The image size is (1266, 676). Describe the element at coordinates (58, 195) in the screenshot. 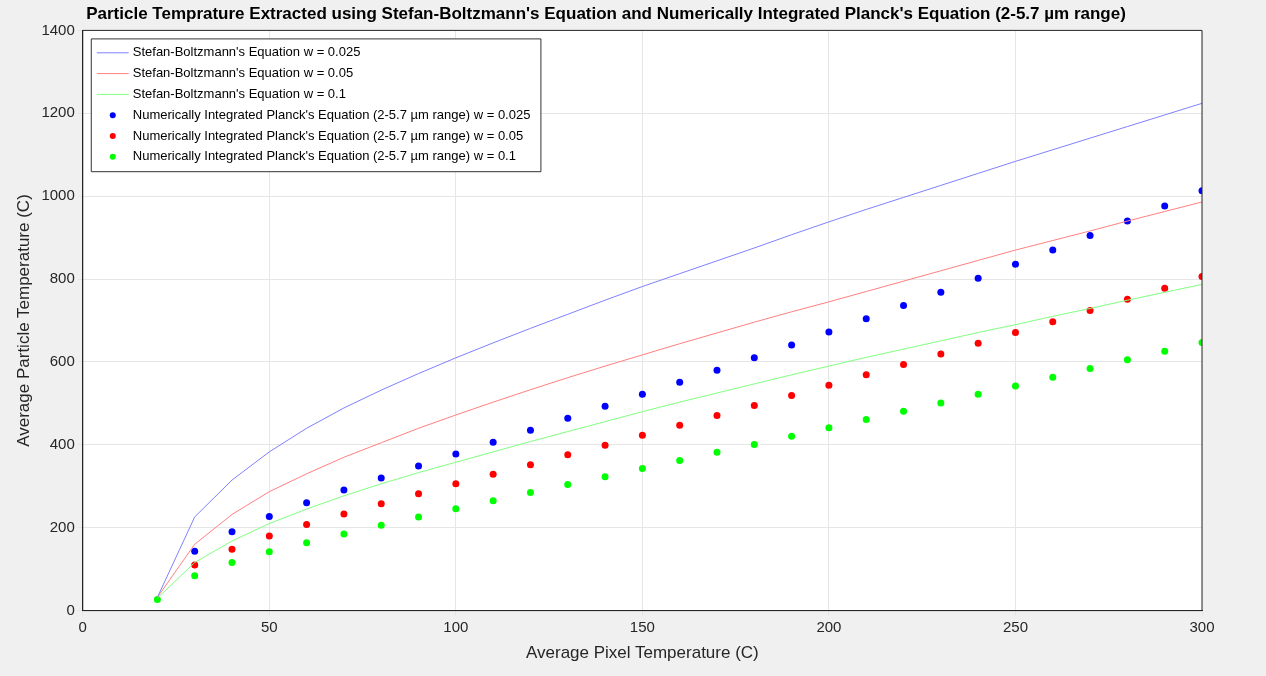

I see `y-tick-label: 1000` at that location.